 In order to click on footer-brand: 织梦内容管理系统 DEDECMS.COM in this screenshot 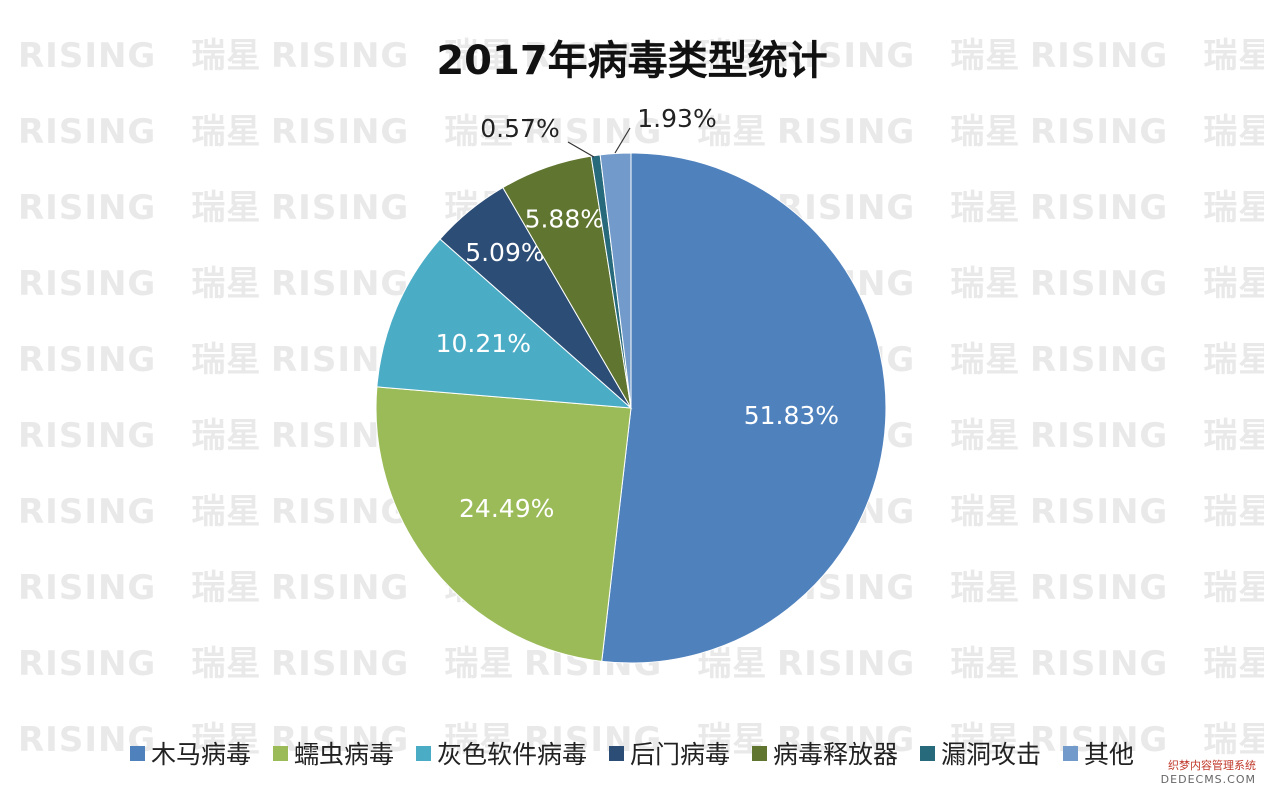, I will do `click(1208, 773)`.